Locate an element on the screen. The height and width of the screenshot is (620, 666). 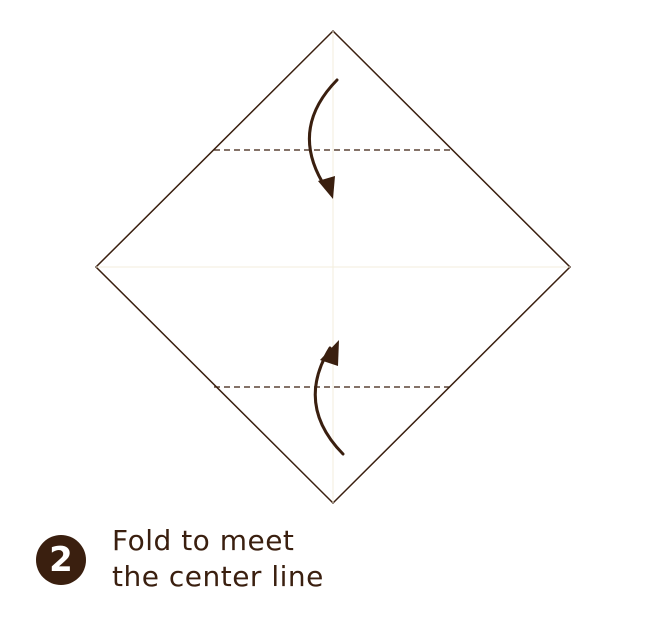
top-fold-arrow-icon is located at coordinates (323, 134).